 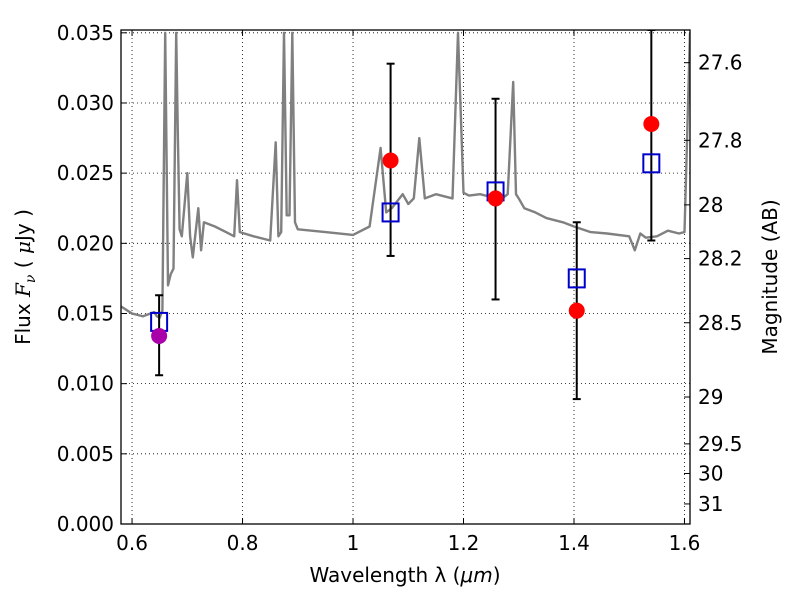 What do you see at coordinates (132, 543) in the screenshot?
I see `x-tick-label: 0.6` at bounding box center [132, 543].